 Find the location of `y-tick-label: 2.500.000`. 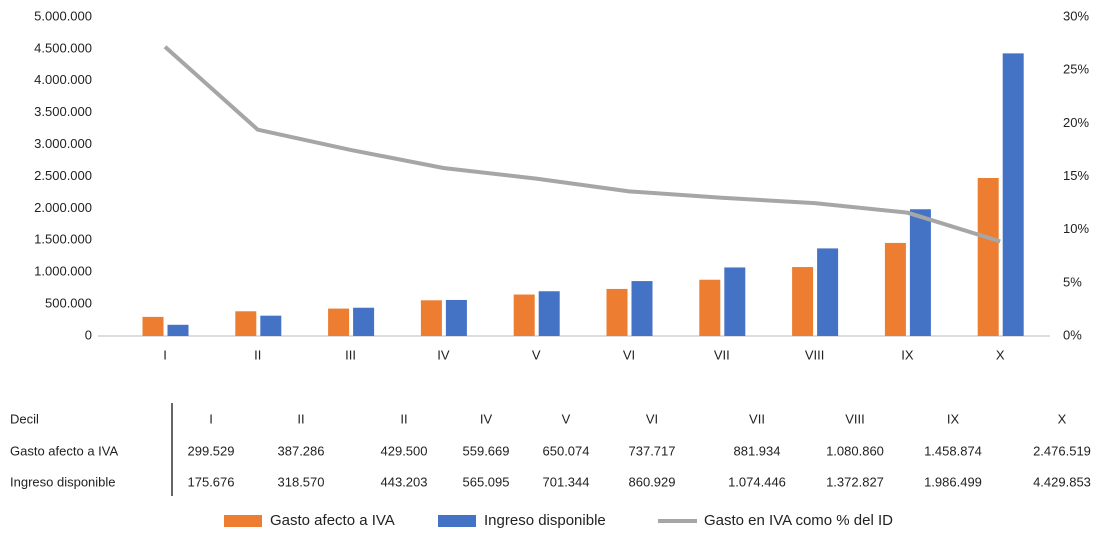

y-tick-label: 2.500.000 is located at coordinates (63, 175).